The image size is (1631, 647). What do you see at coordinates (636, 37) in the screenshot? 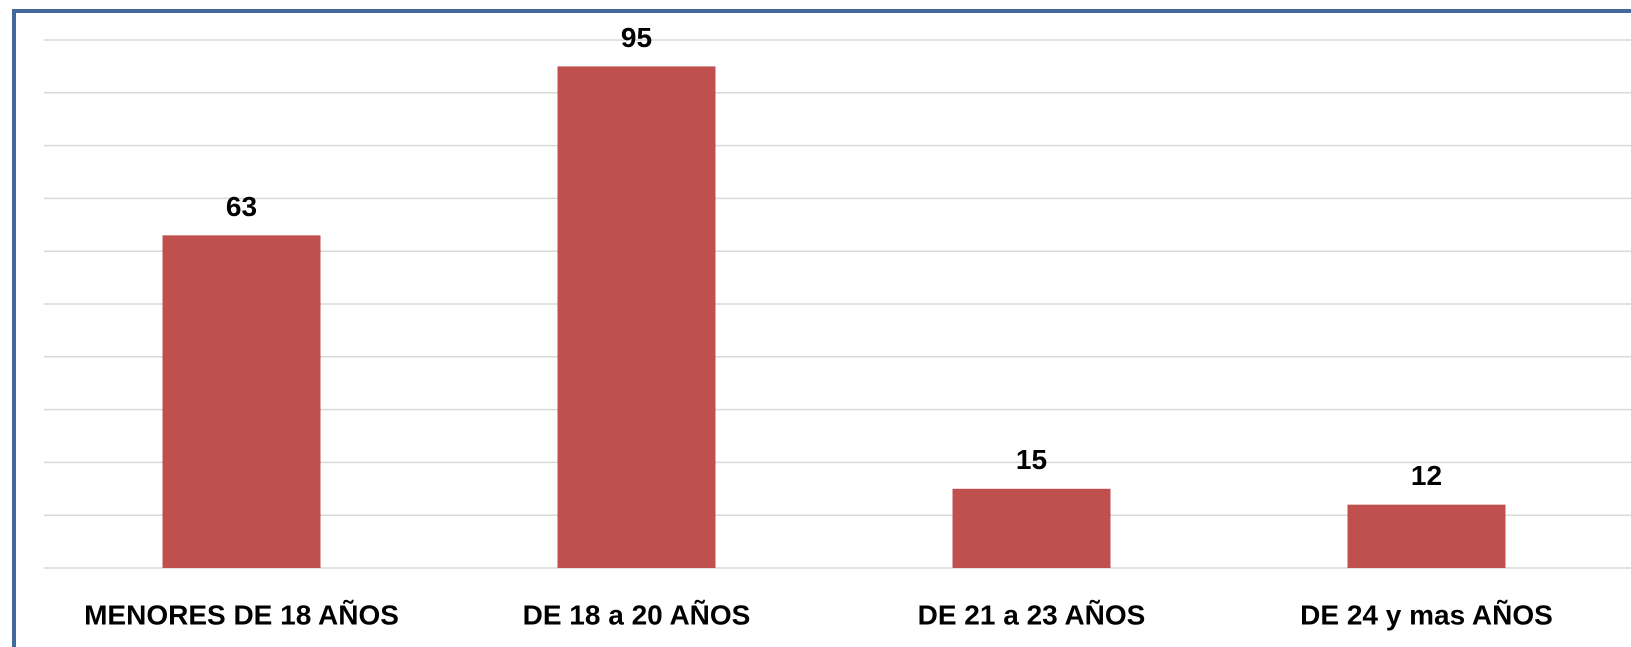
I see `data-label: 95` at bounding box center [636, 37].